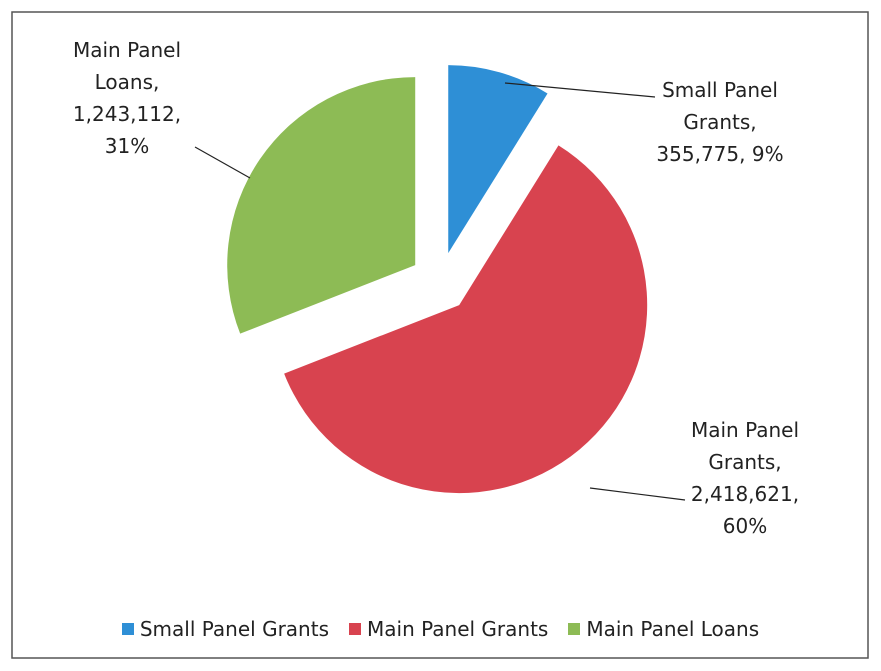 Image resolution: width=881 pixels, height=671 pixels. I want to click on label-value: 2,418,621, so click(741, 494).